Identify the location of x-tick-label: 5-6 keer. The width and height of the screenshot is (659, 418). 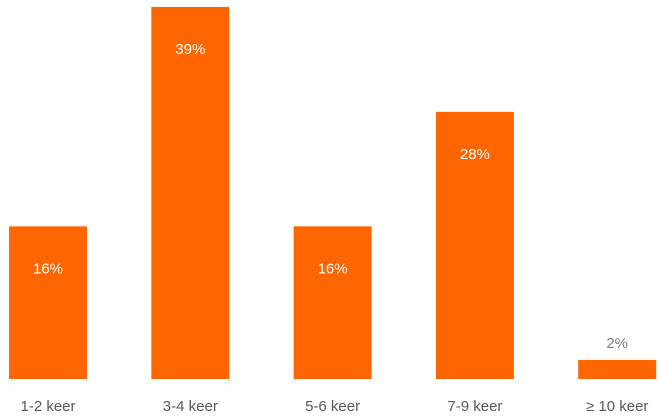
(332, 406).